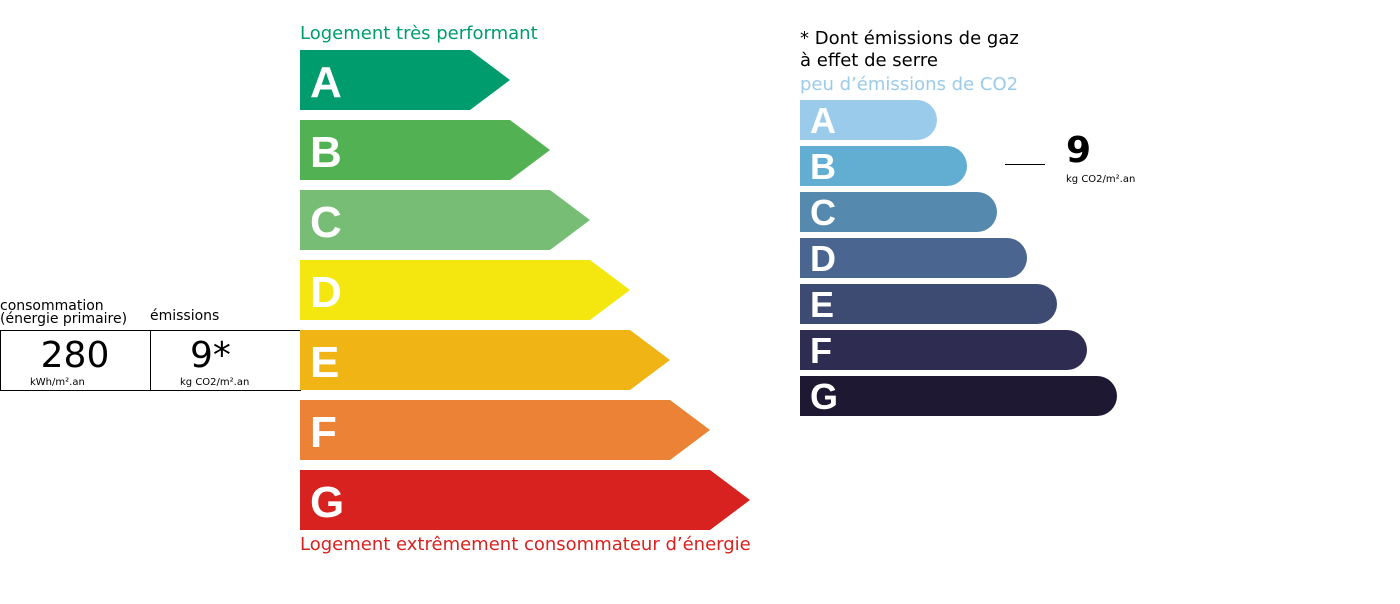  What do you see at coordinates (824, 396) in the screenshot?
I see `ghg-class-letter: G` at bounding box center [824, 396].